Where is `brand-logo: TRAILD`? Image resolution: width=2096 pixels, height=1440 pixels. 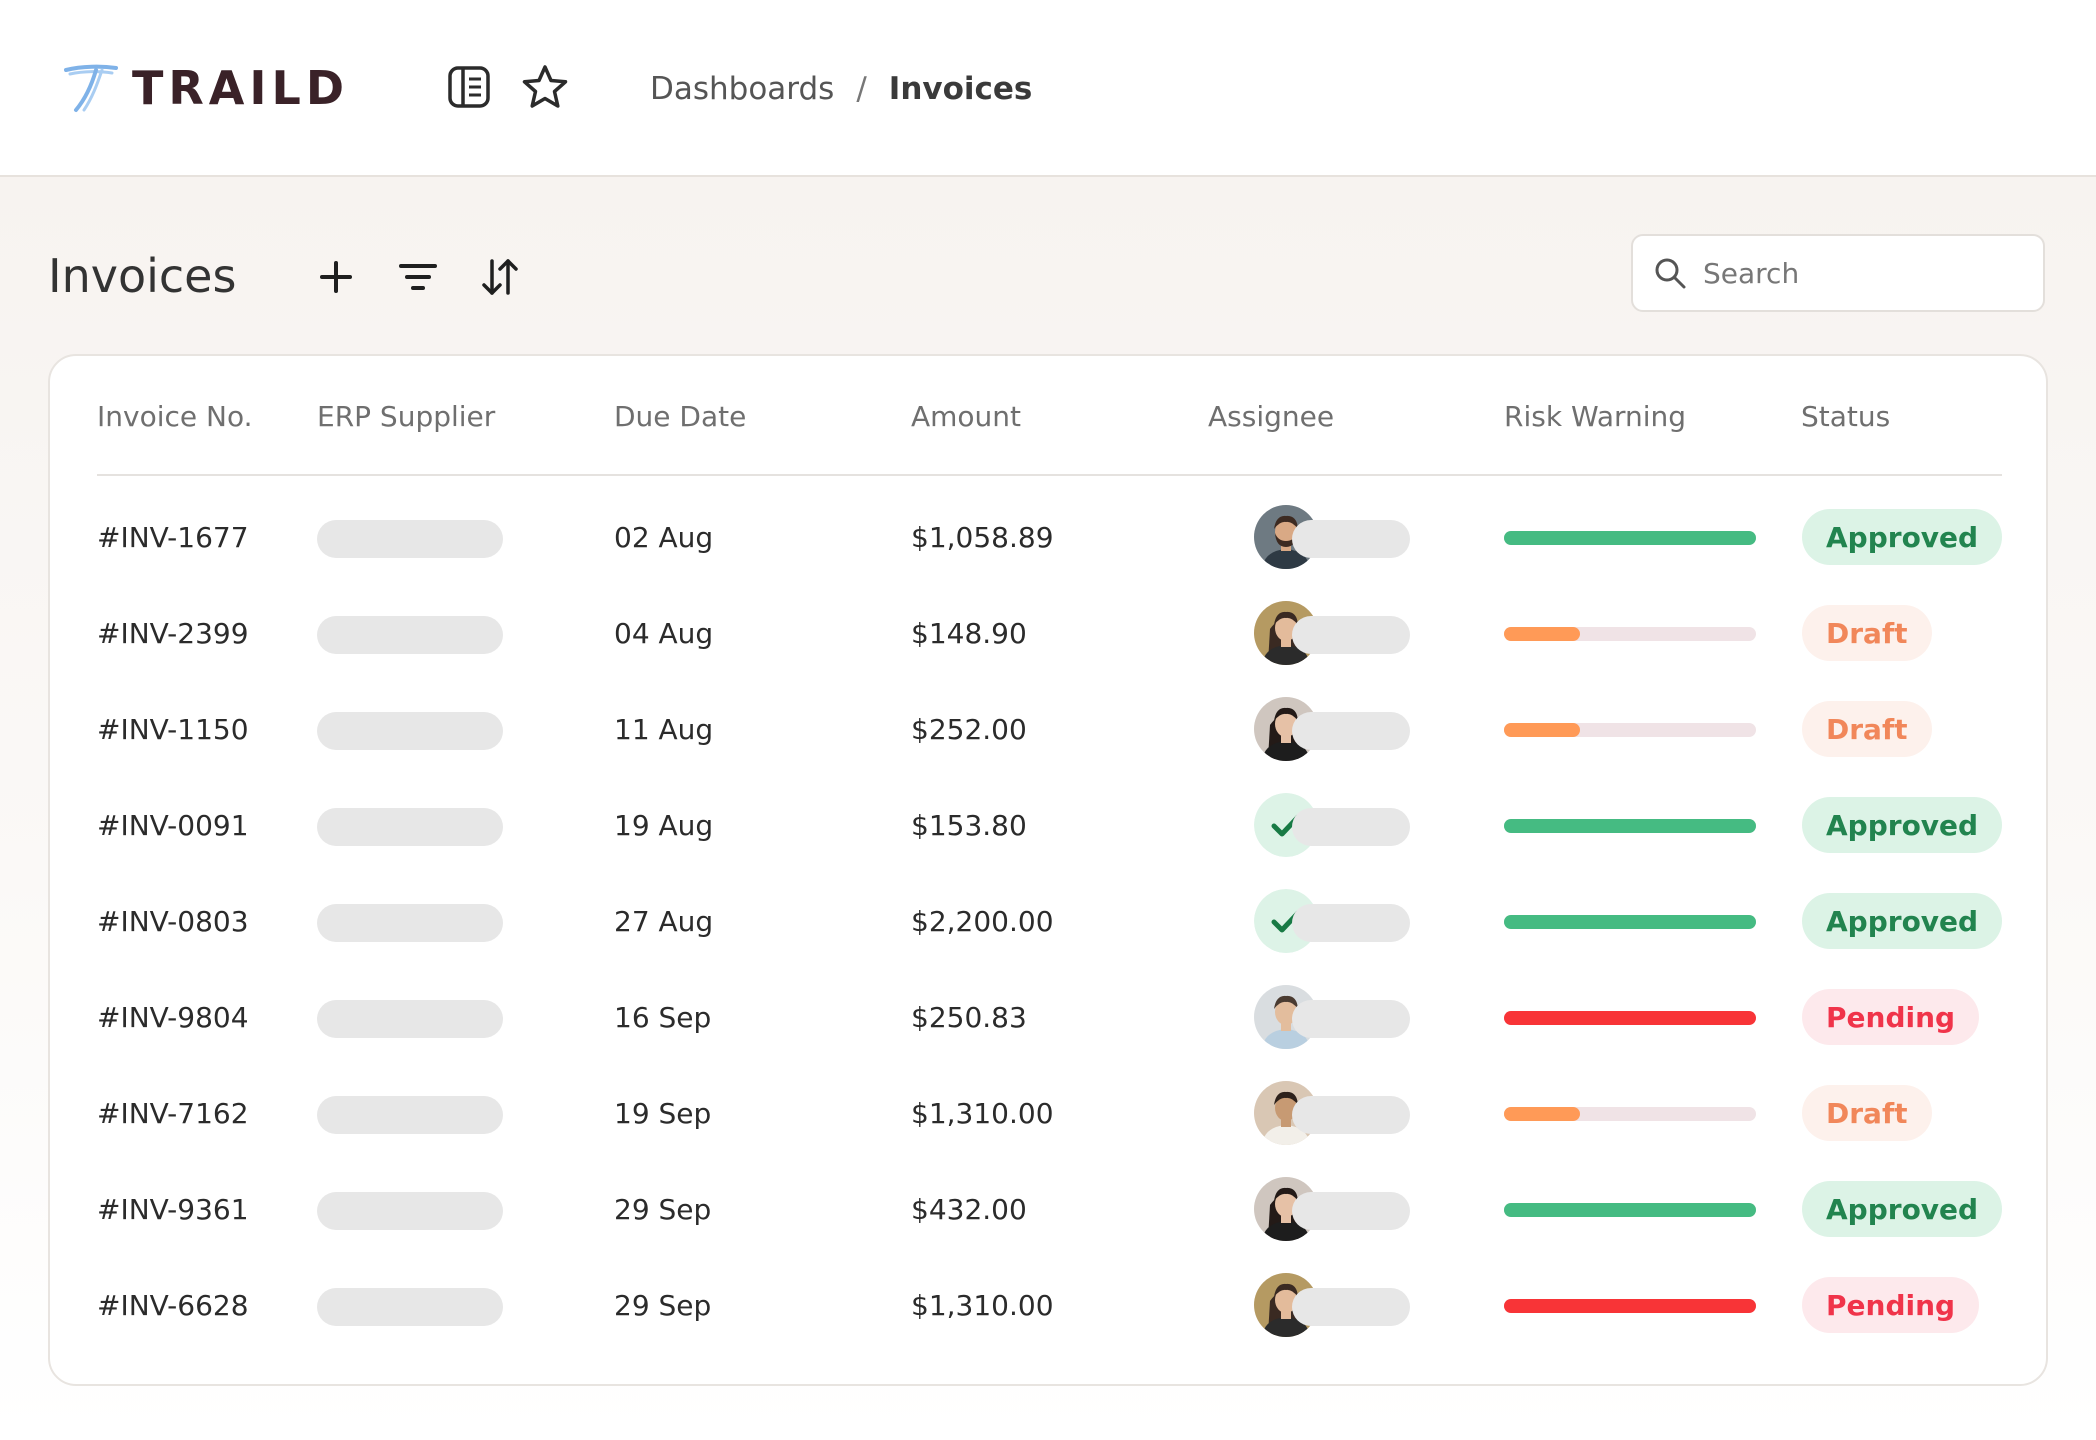
brand-logo: TRAILD is located at coordinates (205, 88).